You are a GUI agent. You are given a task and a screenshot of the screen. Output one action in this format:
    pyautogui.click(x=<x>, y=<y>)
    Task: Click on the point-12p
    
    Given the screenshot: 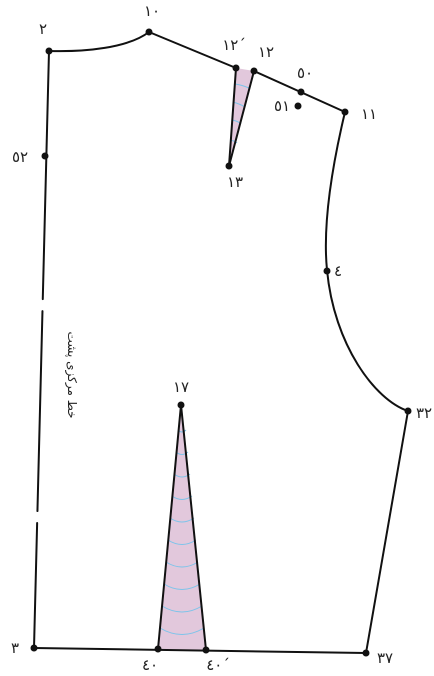 What is the action you would take?
    pyautogui.click(x=236, y=68)
    